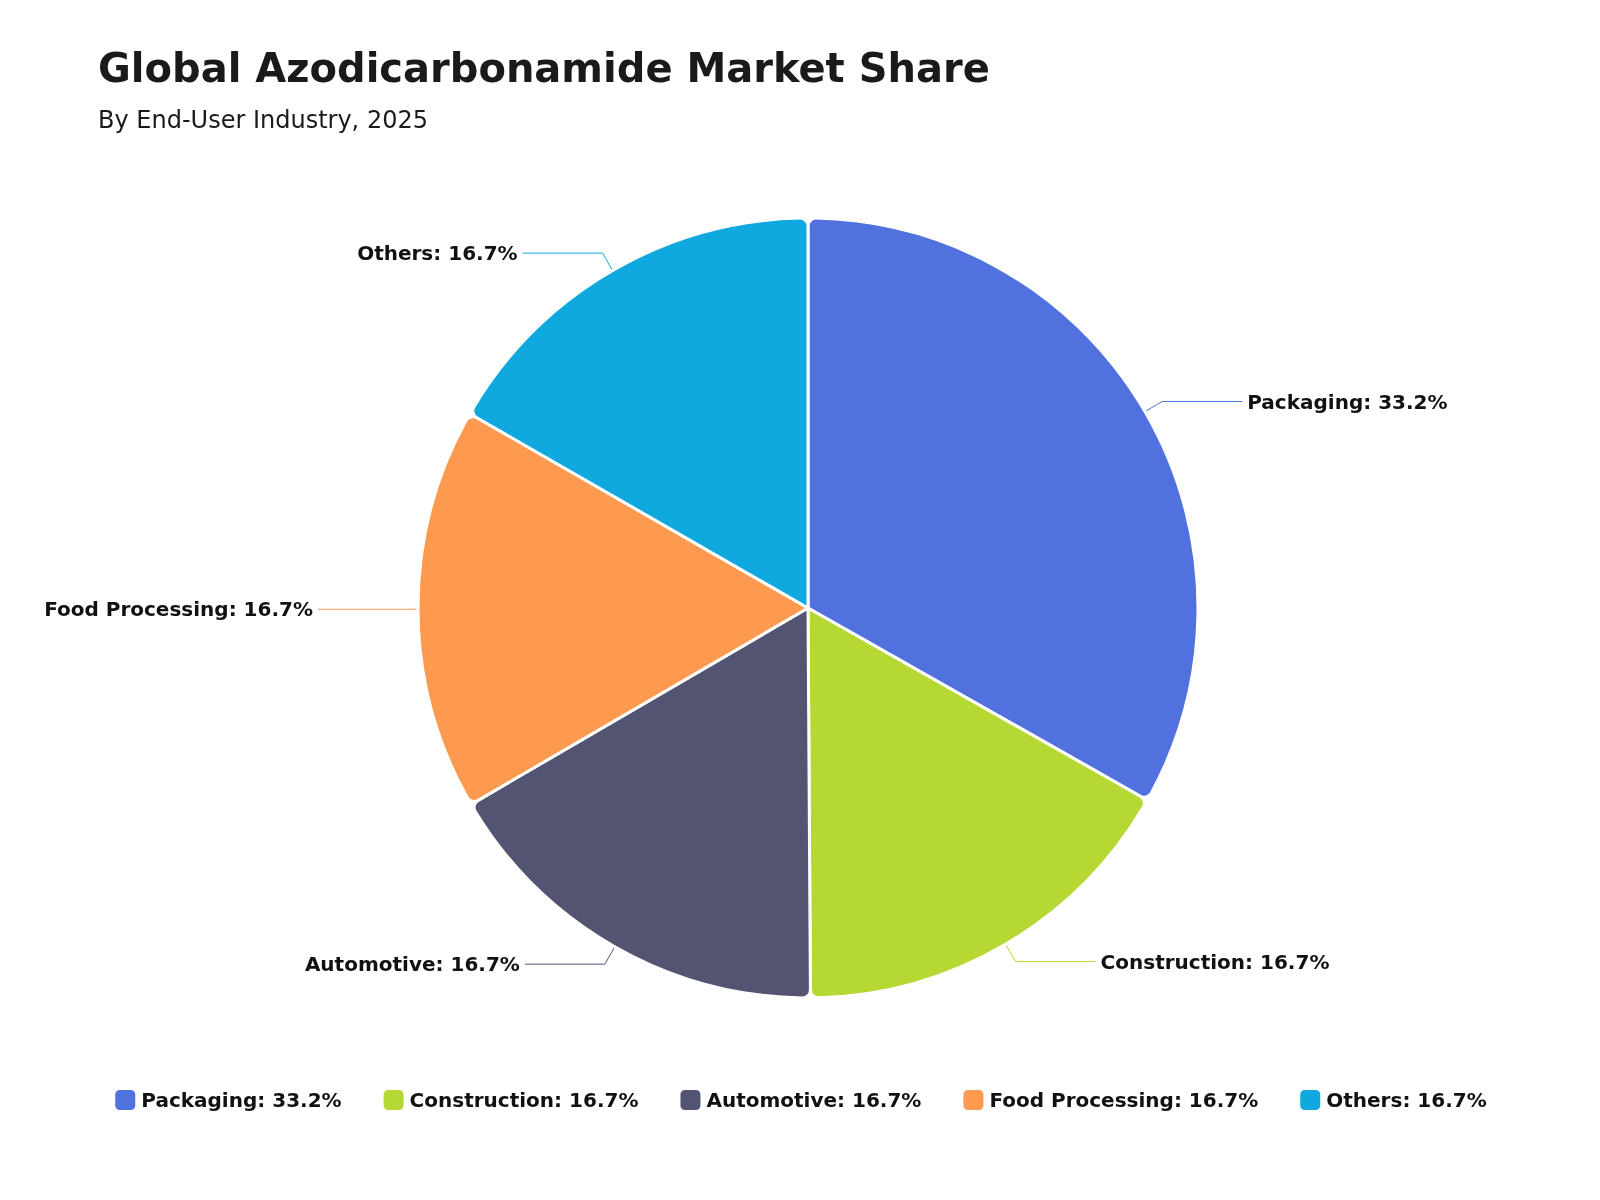 The image size is (1600, 1200). Describe the element at coordinates (437, 253) in the screenshot. I see `slice-label: Others: 16.7%` at that location.